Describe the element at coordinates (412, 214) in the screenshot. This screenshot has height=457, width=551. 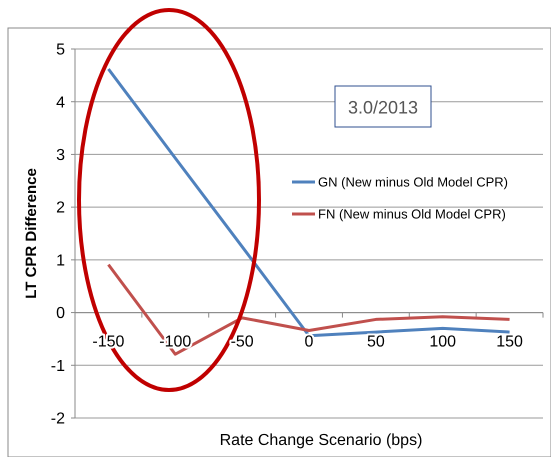
I see `legend-label: FN (New minus Old Model CPR)` at that location.